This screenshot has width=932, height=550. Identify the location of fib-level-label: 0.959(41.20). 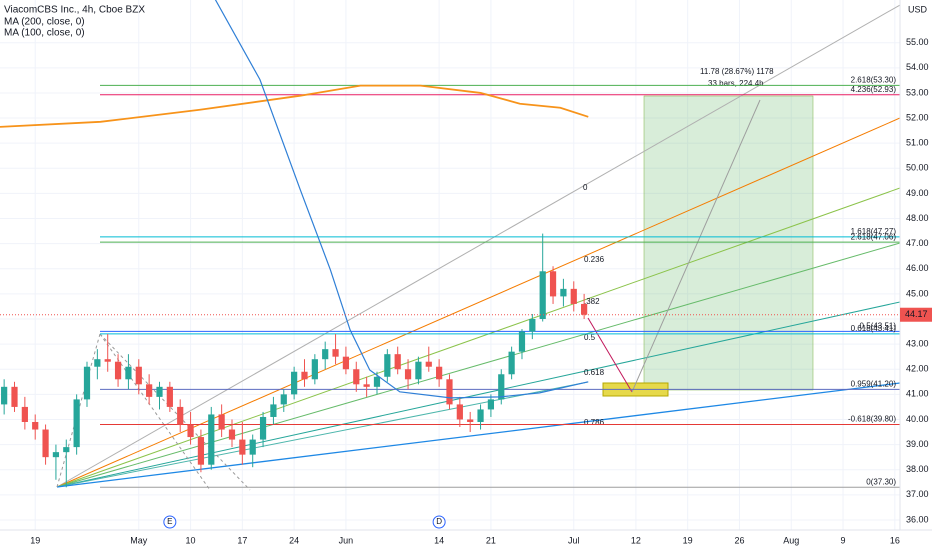
(874, 383).